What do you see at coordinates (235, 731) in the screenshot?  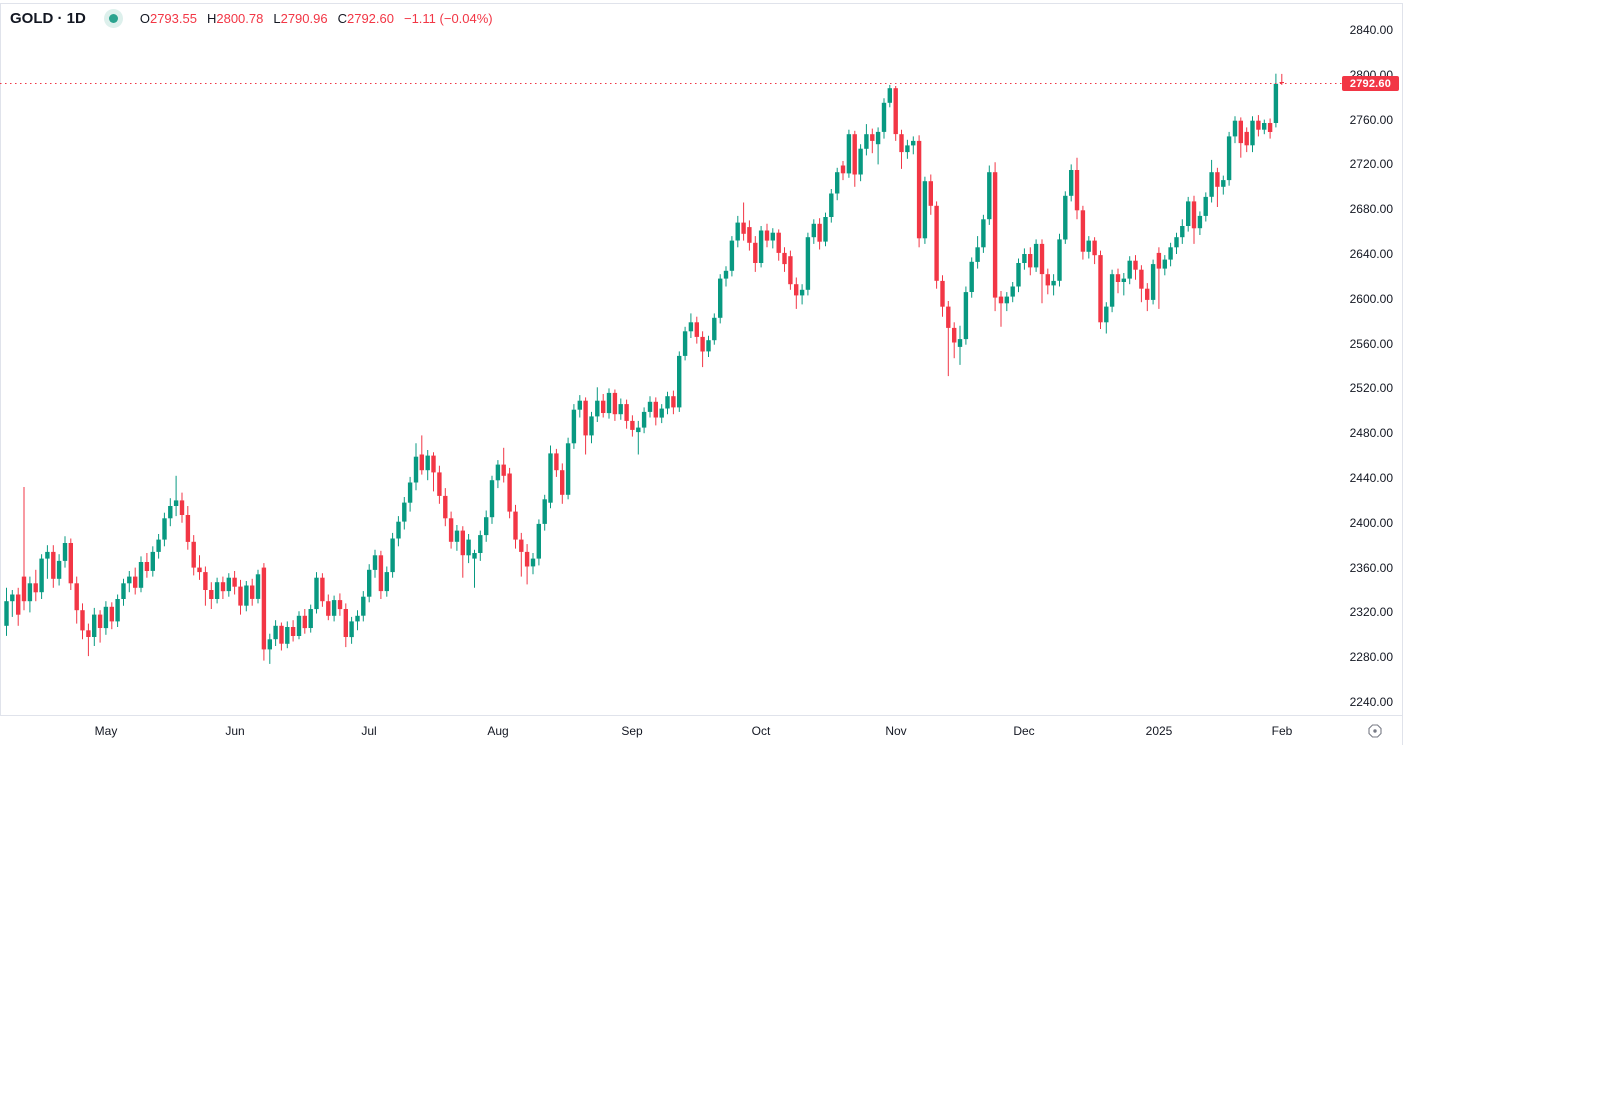 I see `time-axis-label: Jun` at bounding box center [235, 731].